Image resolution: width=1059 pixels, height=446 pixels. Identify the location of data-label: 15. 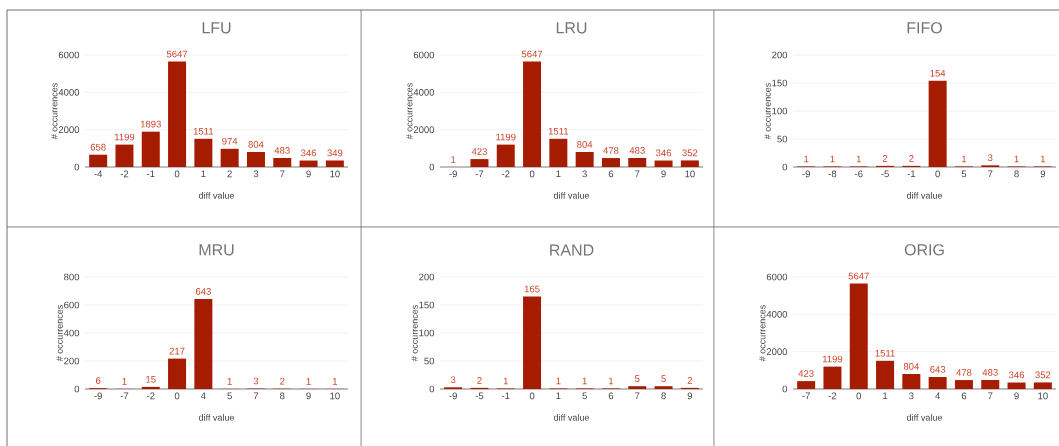
(151, 379).